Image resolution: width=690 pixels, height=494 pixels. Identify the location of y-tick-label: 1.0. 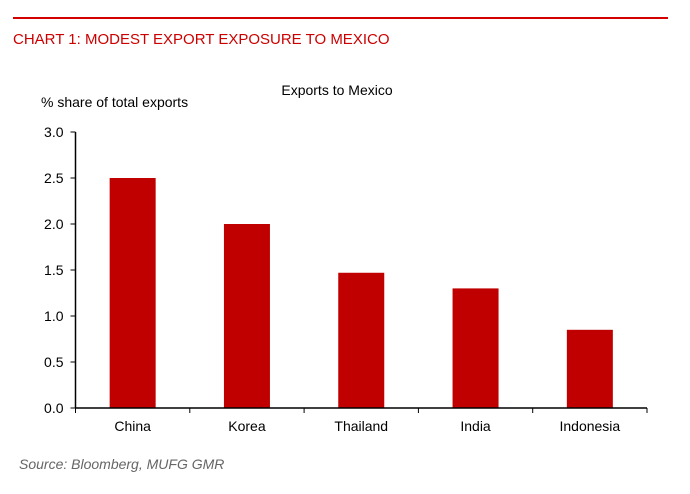
(54, 316).